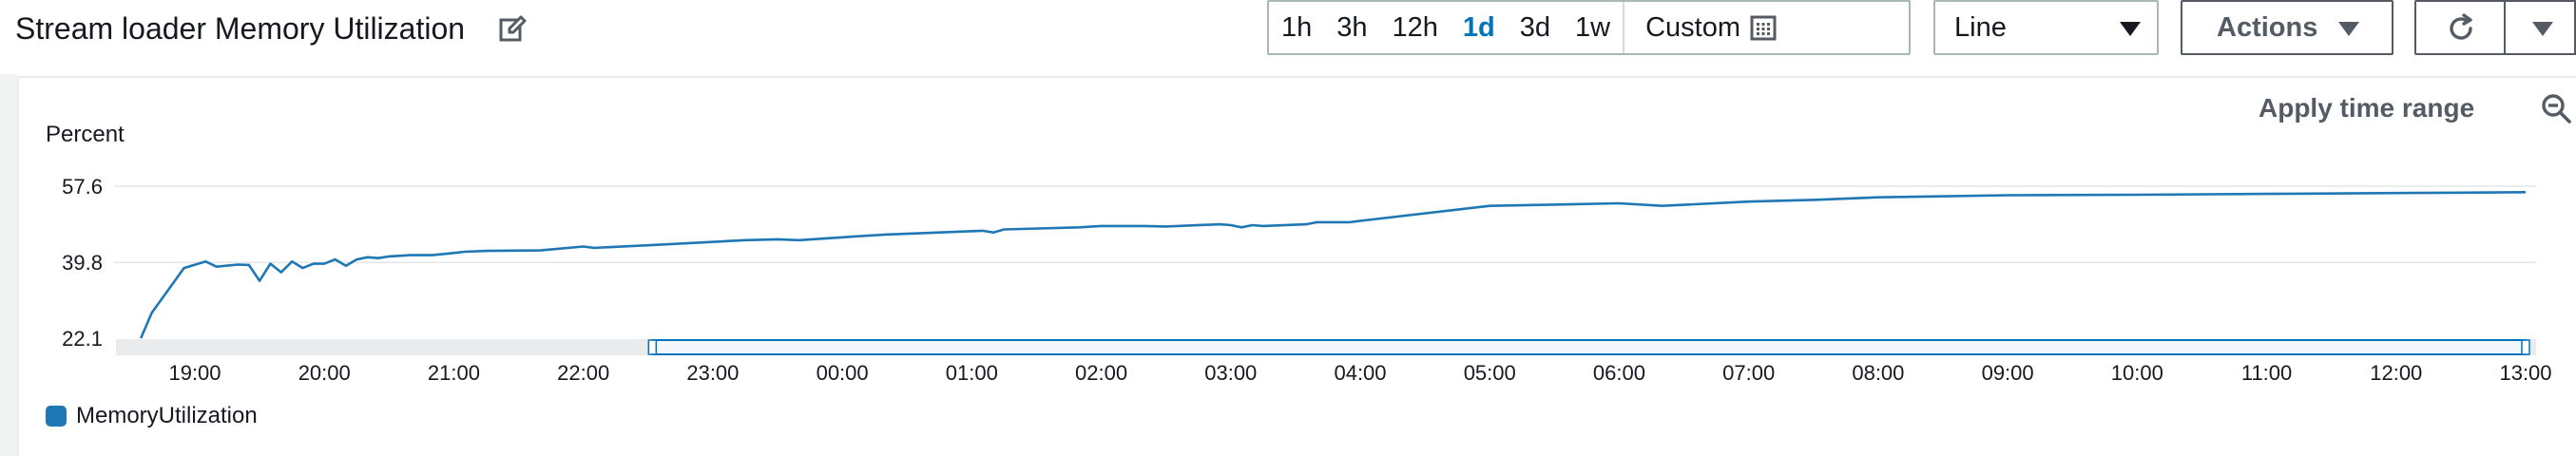 Image resolution: width=2576 pixels, height=456 pixels. I want to click on x-tick-label: 09:00, so click(2008, 373).